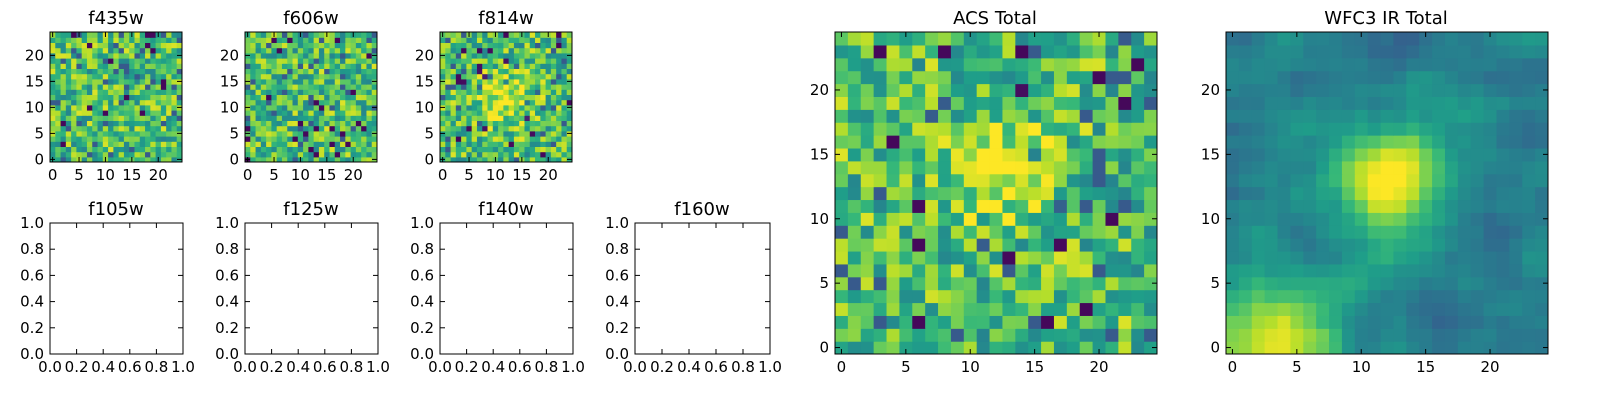 The height and width of the screenshot is (400, 1600). Describe the element at coordinates (234, 133) in the screenshot. I see `y-tick-label: 5` at that location.